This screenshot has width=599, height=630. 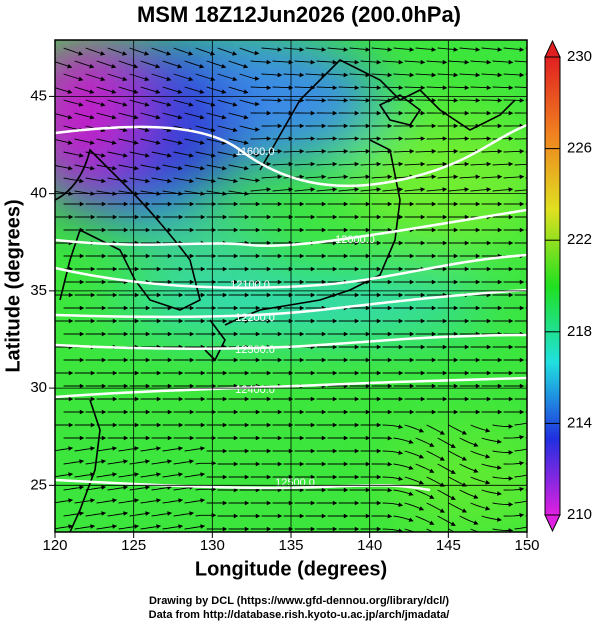 What do you see at coordinates (38, 193) in the screenshot?
I see `y-tick-label: 40` at bounding box center [38, 193].